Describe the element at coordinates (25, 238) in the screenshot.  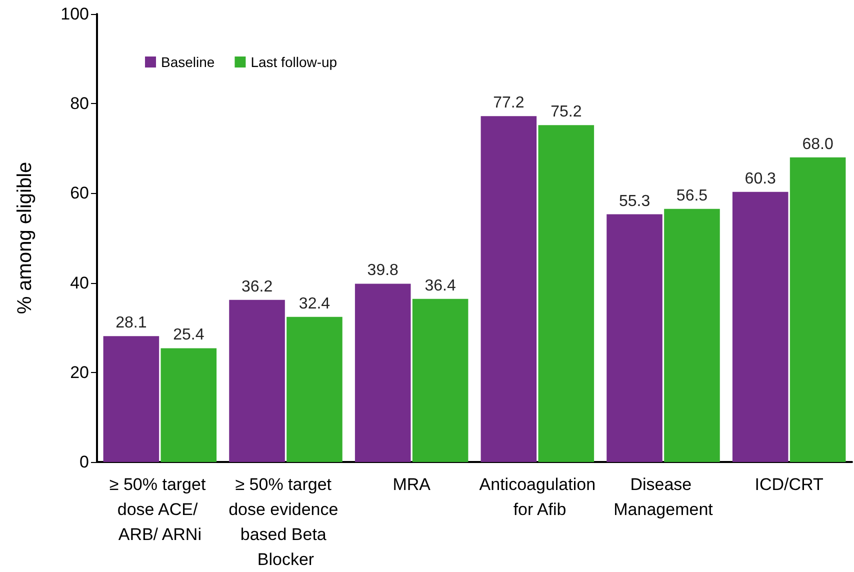
I see `y-axis-title: % among eligible` at that location.